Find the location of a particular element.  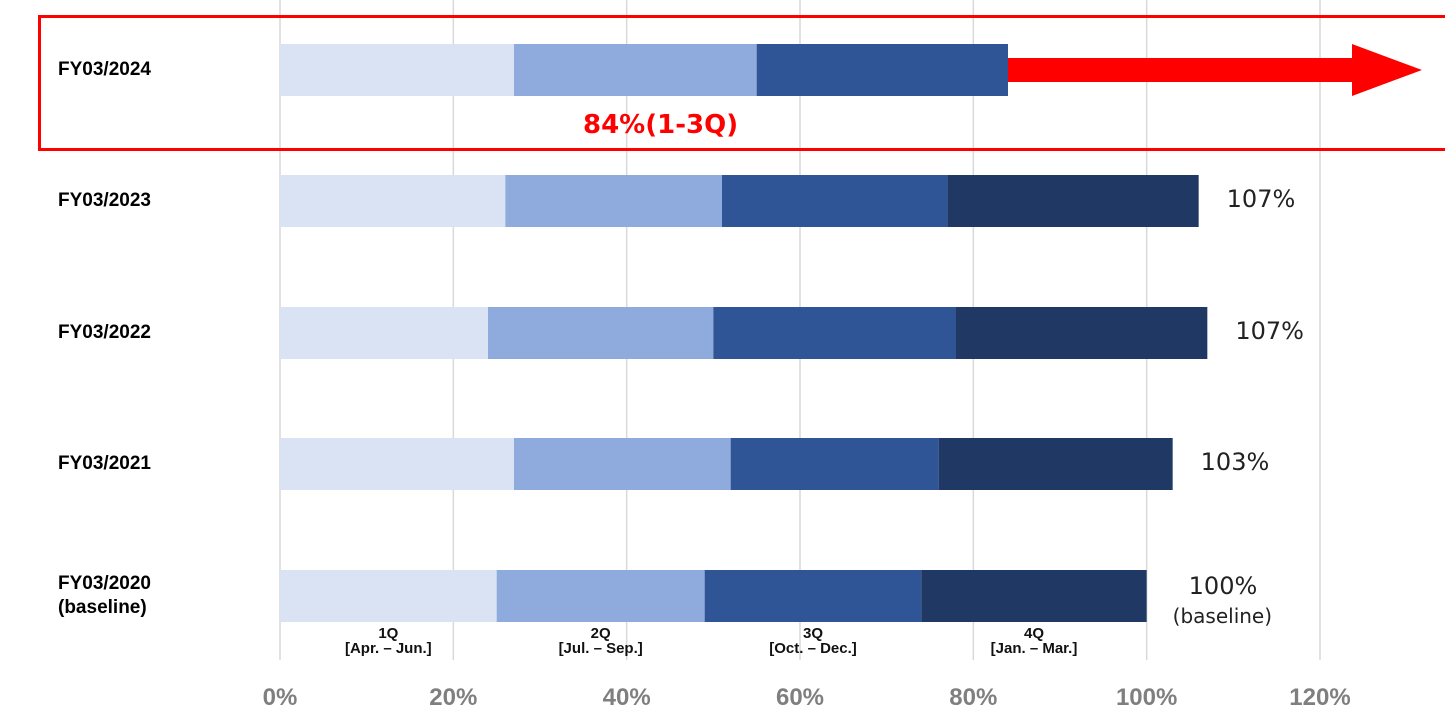

quarter-label-period: [Apr. – Jun.] is located at coordinates (388, 648).